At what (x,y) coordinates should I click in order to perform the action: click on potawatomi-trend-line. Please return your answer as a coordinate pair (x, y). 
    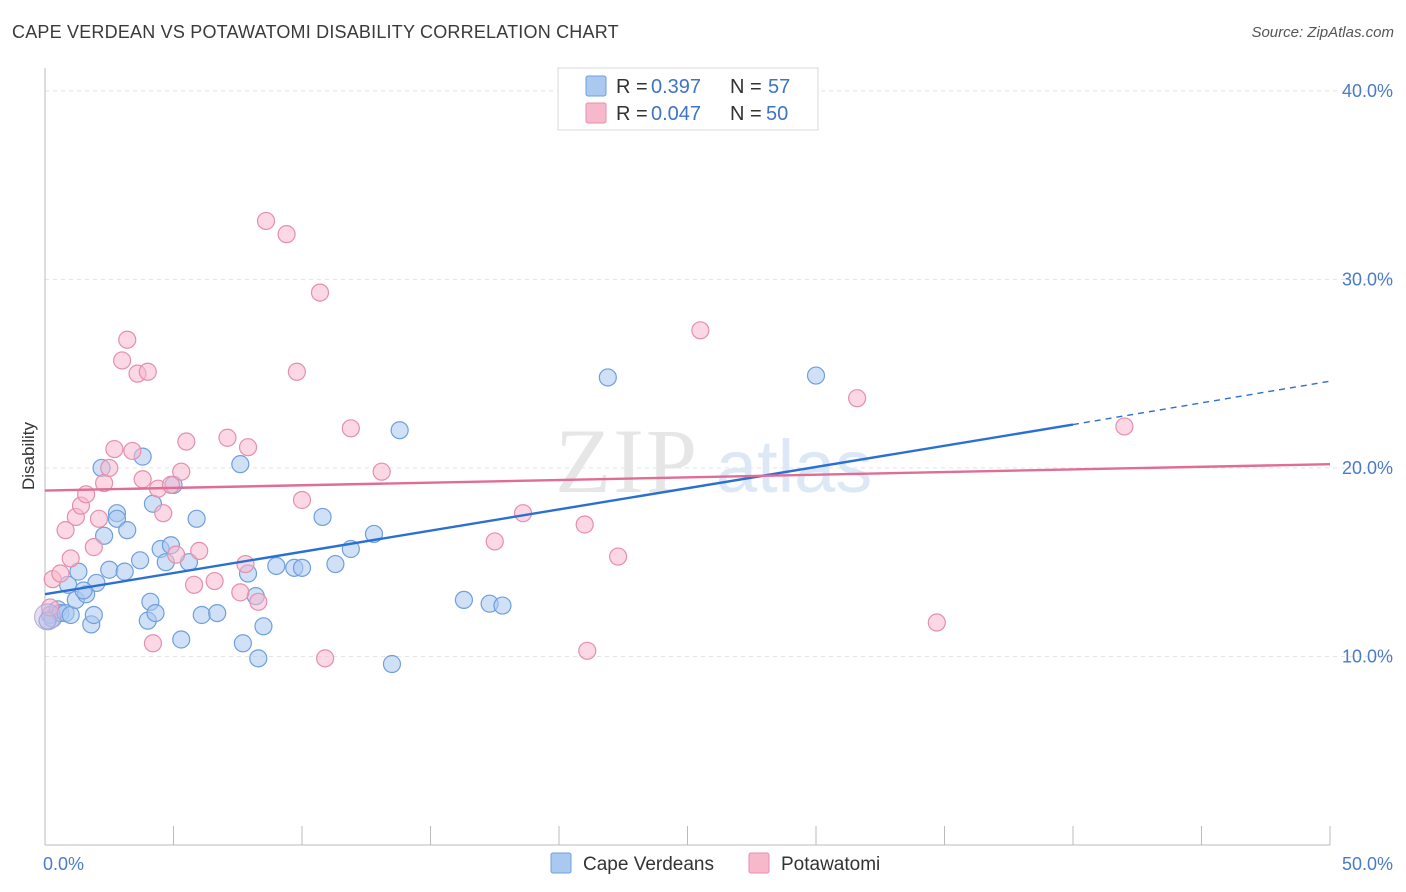
    Looking at the image, I should click on (687, 477).